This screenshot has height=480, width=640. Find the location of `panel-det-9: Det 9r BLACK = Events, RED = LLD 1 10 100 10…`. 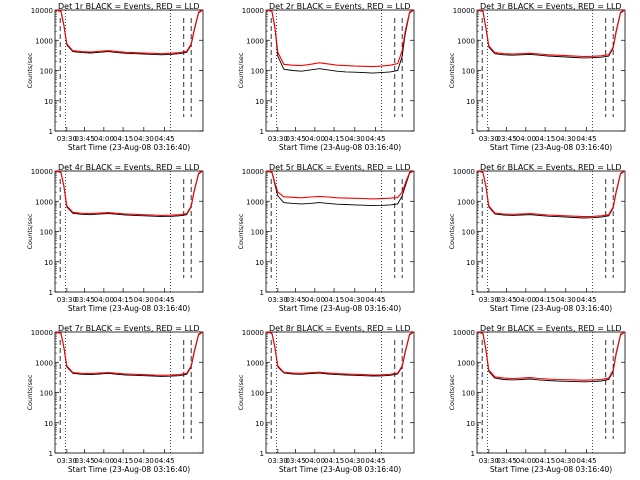

panel-det-9: Det 9r BLACK = Events, RED = LLD 1 10 100 10… is located at coordinates (537, 399).